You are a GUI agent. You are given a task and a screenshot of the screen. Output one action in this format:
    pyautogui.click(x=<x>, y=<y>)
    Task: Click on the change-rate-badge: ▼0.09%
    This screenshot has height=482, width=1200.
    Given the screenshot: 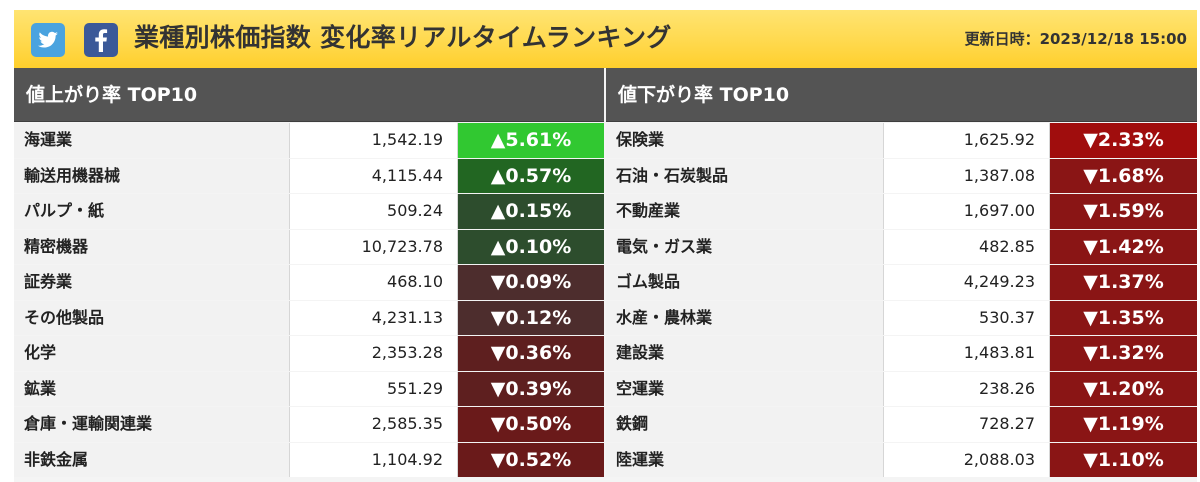 What is the action you would take?
    pyautogui.click(x=531, y=282)
    